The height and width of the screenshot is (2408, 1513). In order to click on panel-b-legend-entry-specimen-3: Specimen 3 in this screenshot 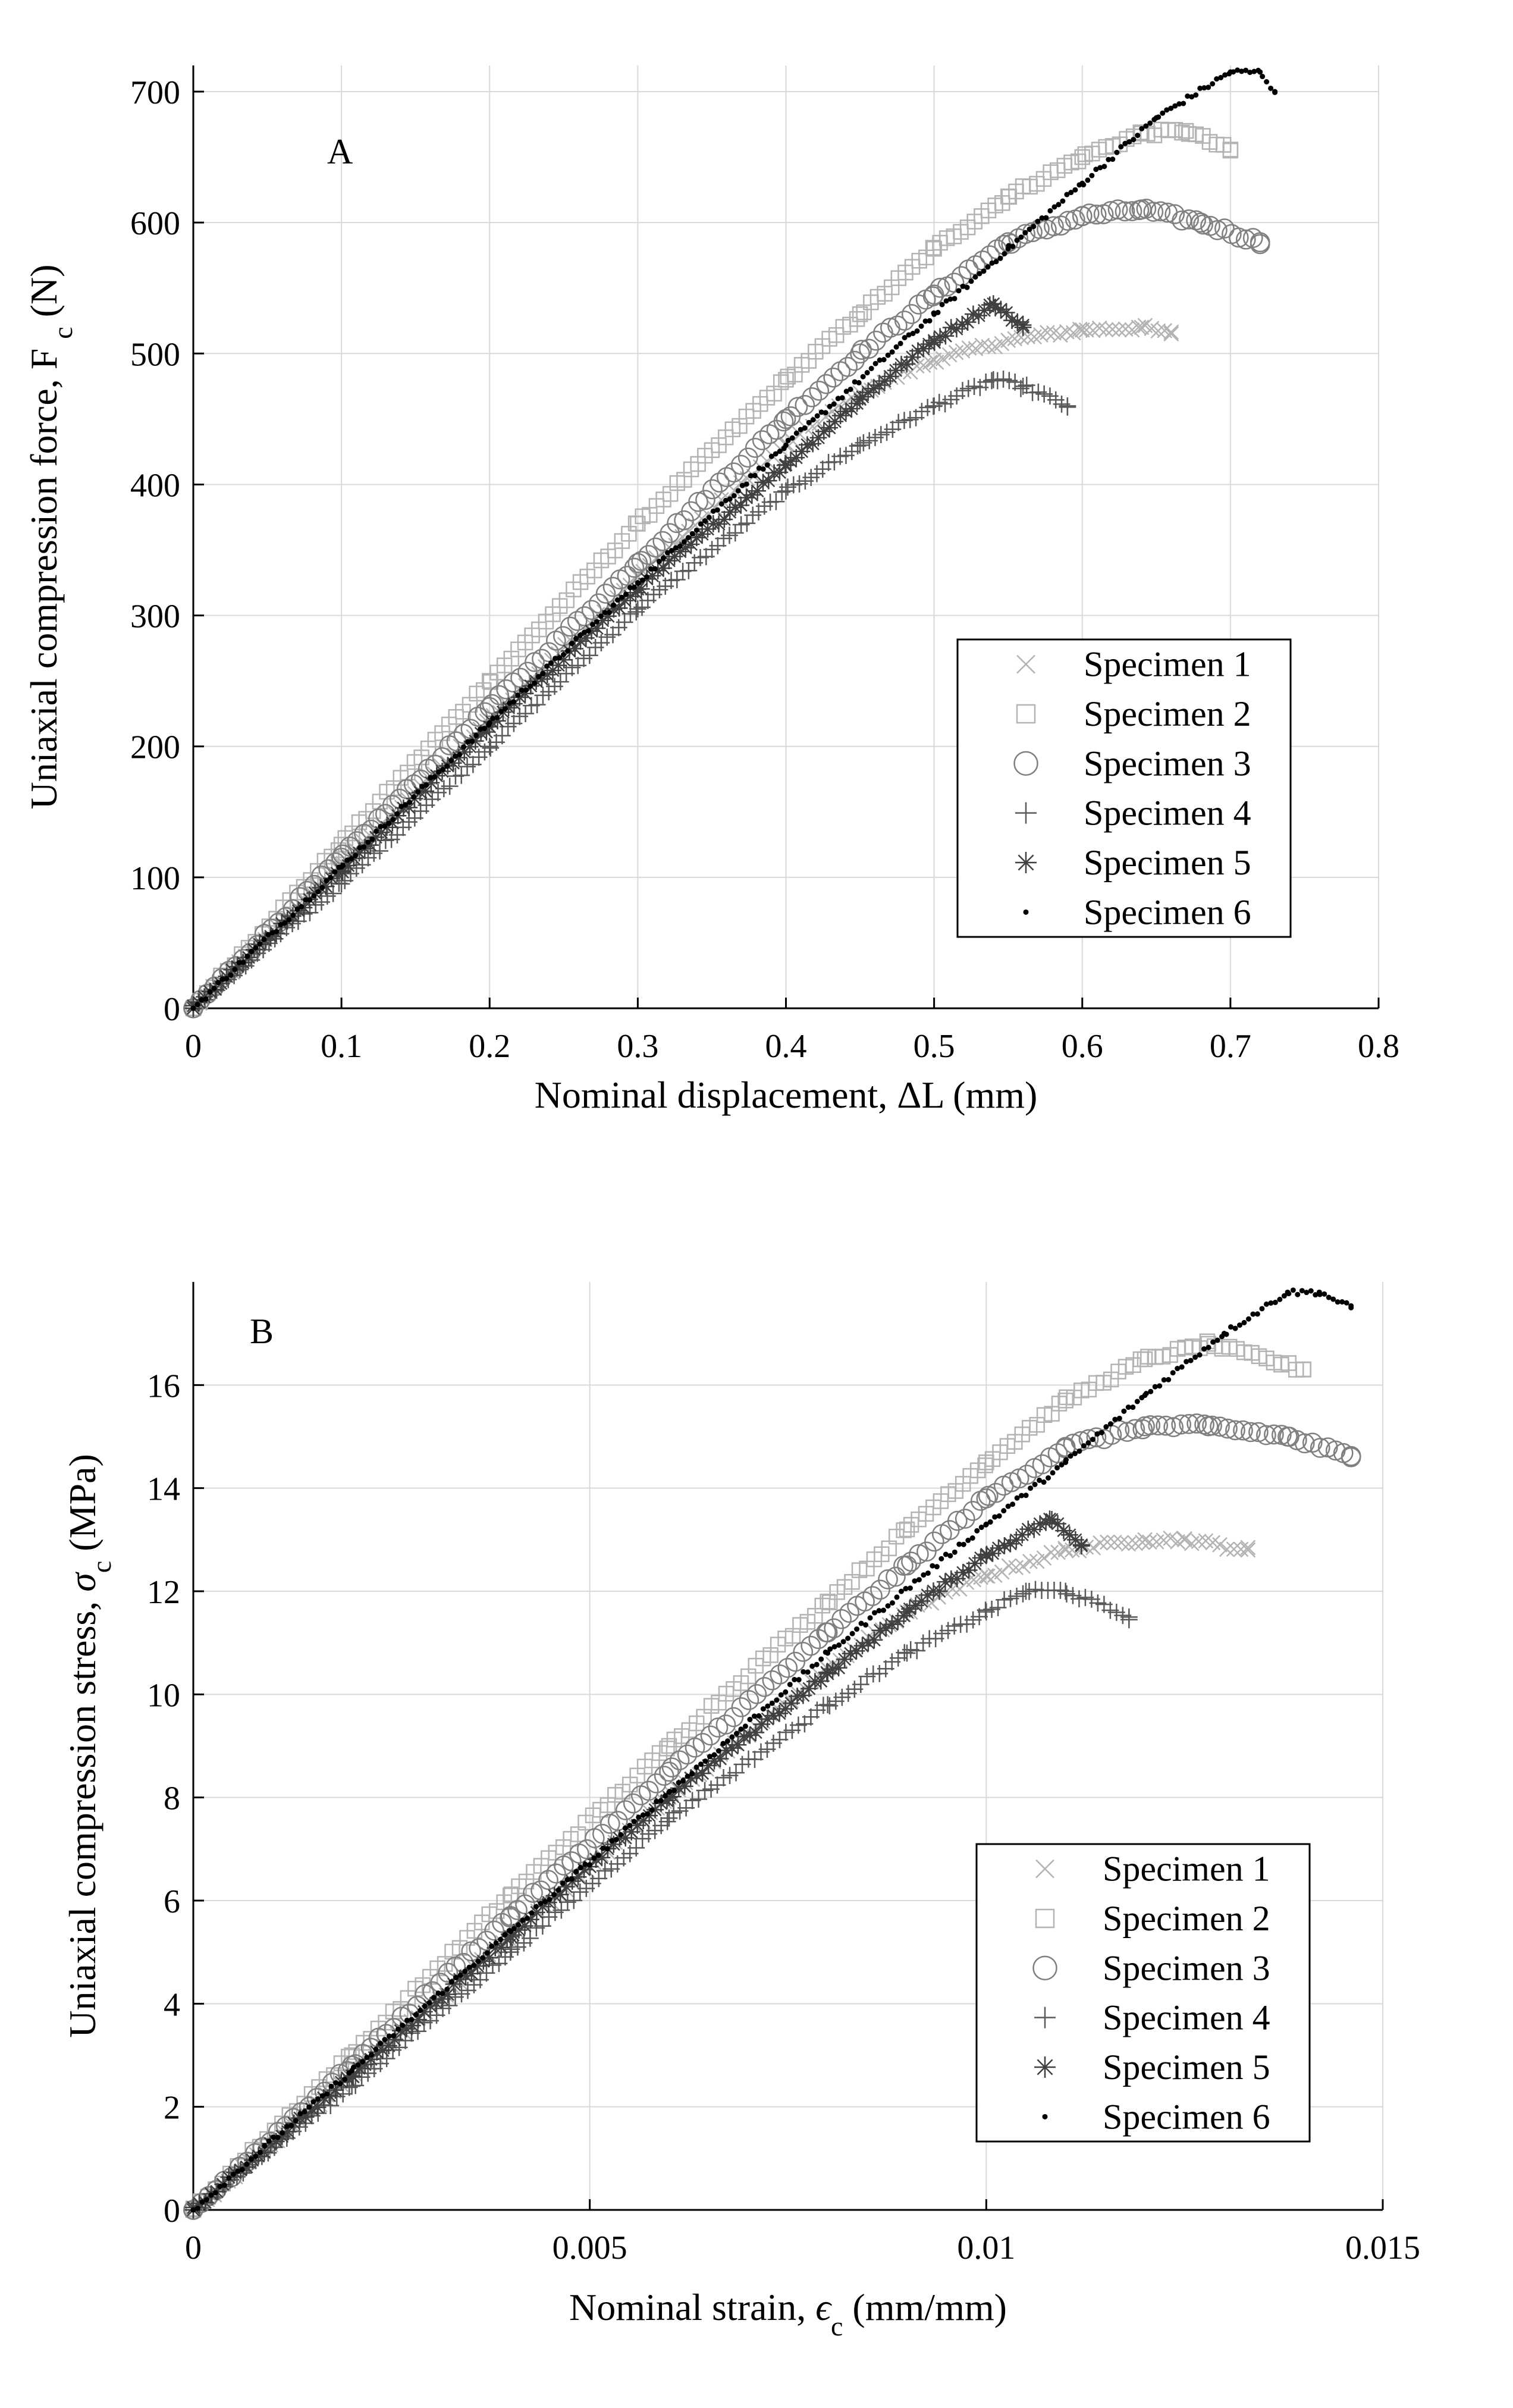, I will do `click(1151, 1967)`.